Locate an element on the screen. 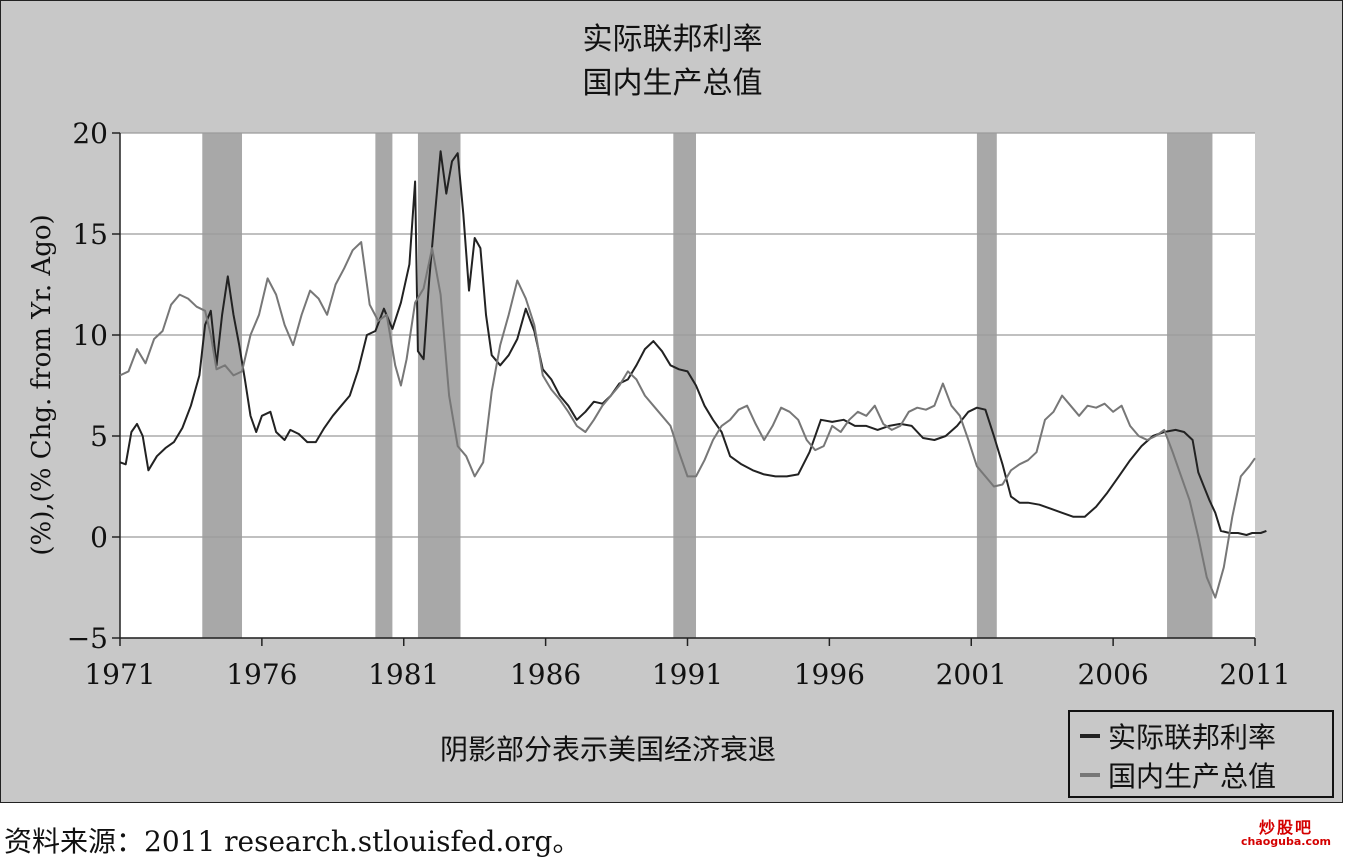 Image resolution: width=1345 pixels, height=860 pixels. x-tick-label-7: 2006 is located at coordinates (1112, 674).